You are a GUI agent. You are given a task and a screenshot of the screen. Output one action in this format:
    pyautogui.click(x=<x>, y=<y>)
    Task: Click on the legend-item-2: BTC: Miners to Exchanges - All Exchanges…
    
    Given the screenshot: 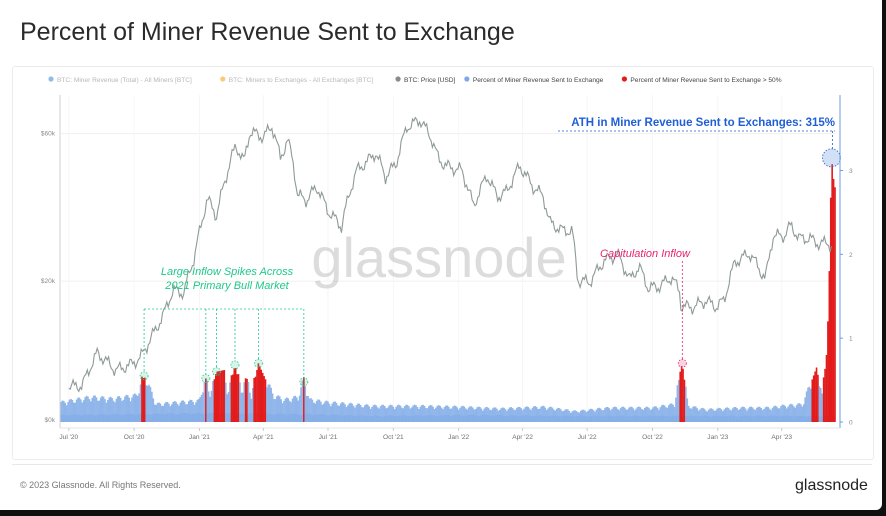 What is the action you would take?
    pyautogui.click(x=296, y=80)
    